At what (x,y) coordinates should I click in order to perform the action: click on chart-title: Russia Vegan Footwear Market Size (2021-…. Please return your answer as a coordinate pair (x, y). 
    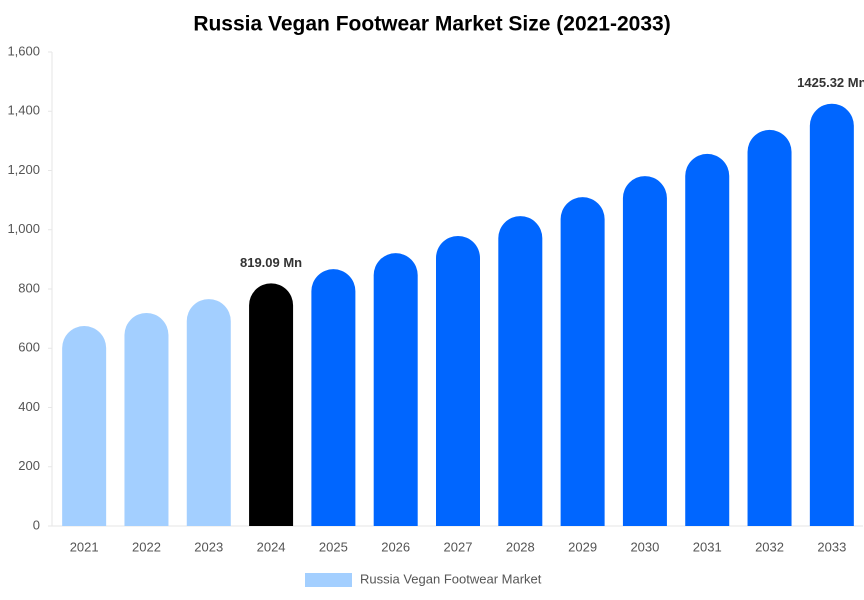
    Looking at the image, I should click on (431, 24).